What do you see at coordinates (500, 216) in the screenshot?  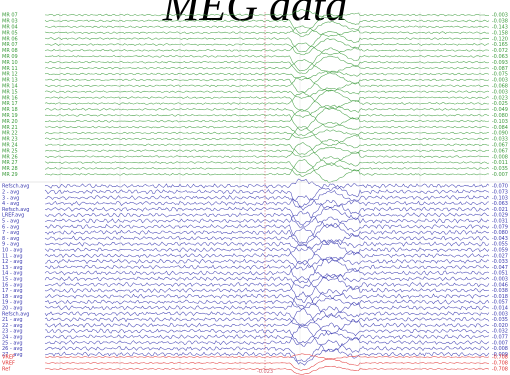 I see `channel-value: -0.029` at bounding box center [500, 216].